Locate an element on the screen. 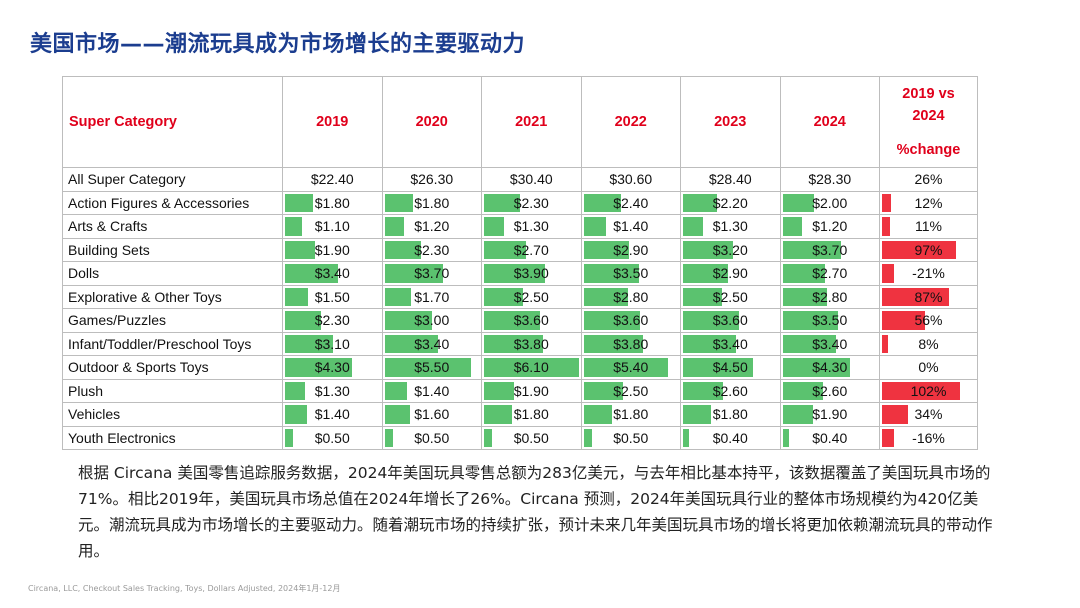 The height and width of the screenshot is (608, 1080). value-label: $28.30 is located at coordinates (830, 179).